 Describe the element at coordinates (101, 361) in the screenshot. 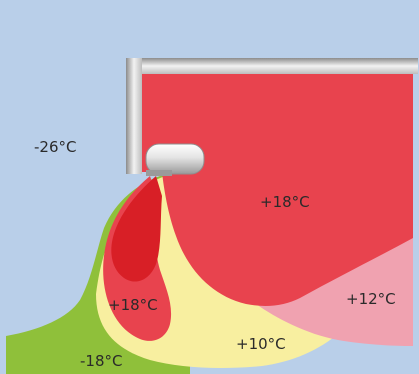

I see `cold-temp-label: -18°C` at that location.